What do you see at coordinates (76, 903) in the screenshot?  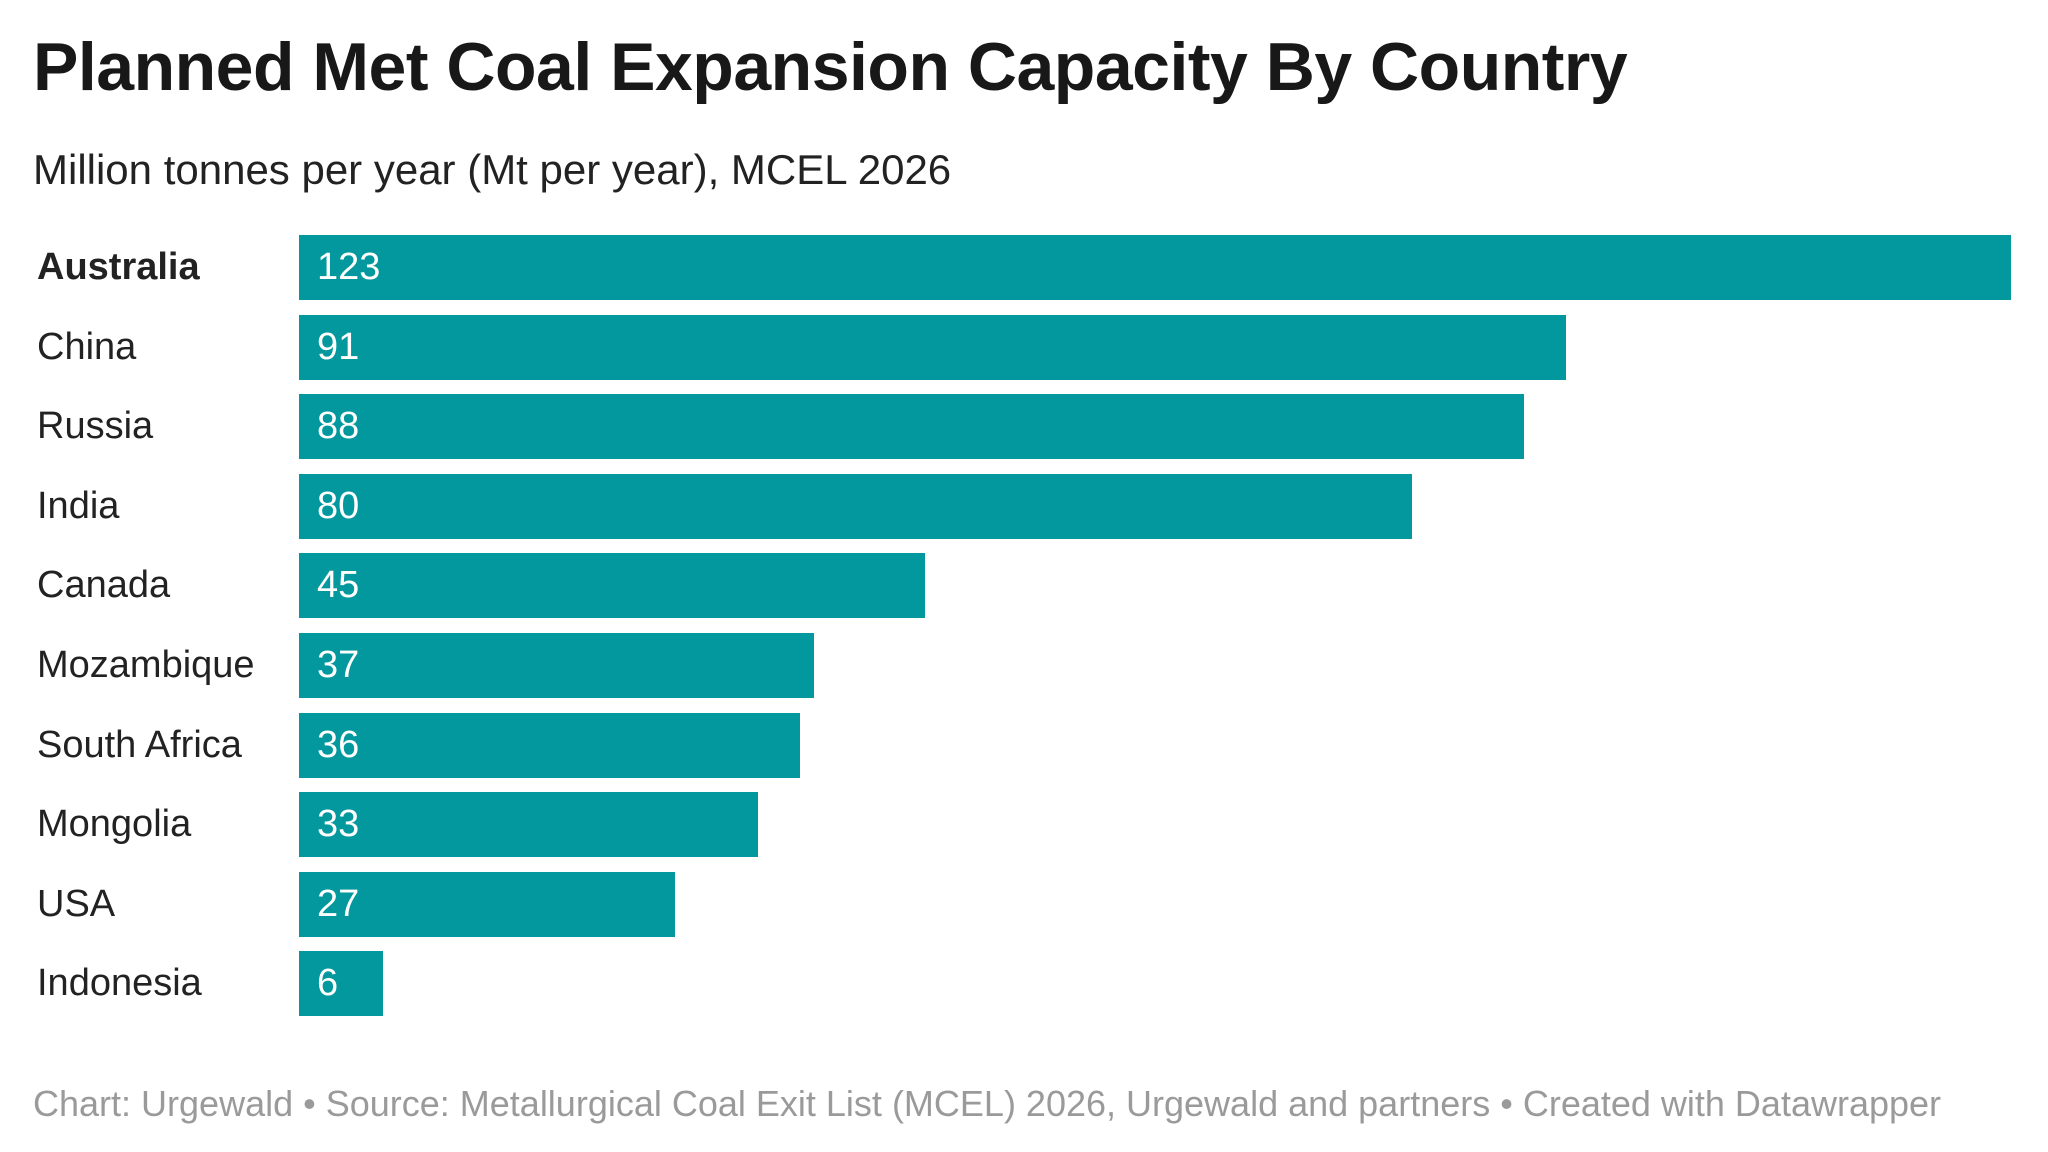 I see `category-label: USA` at bounding box center [76, 903].